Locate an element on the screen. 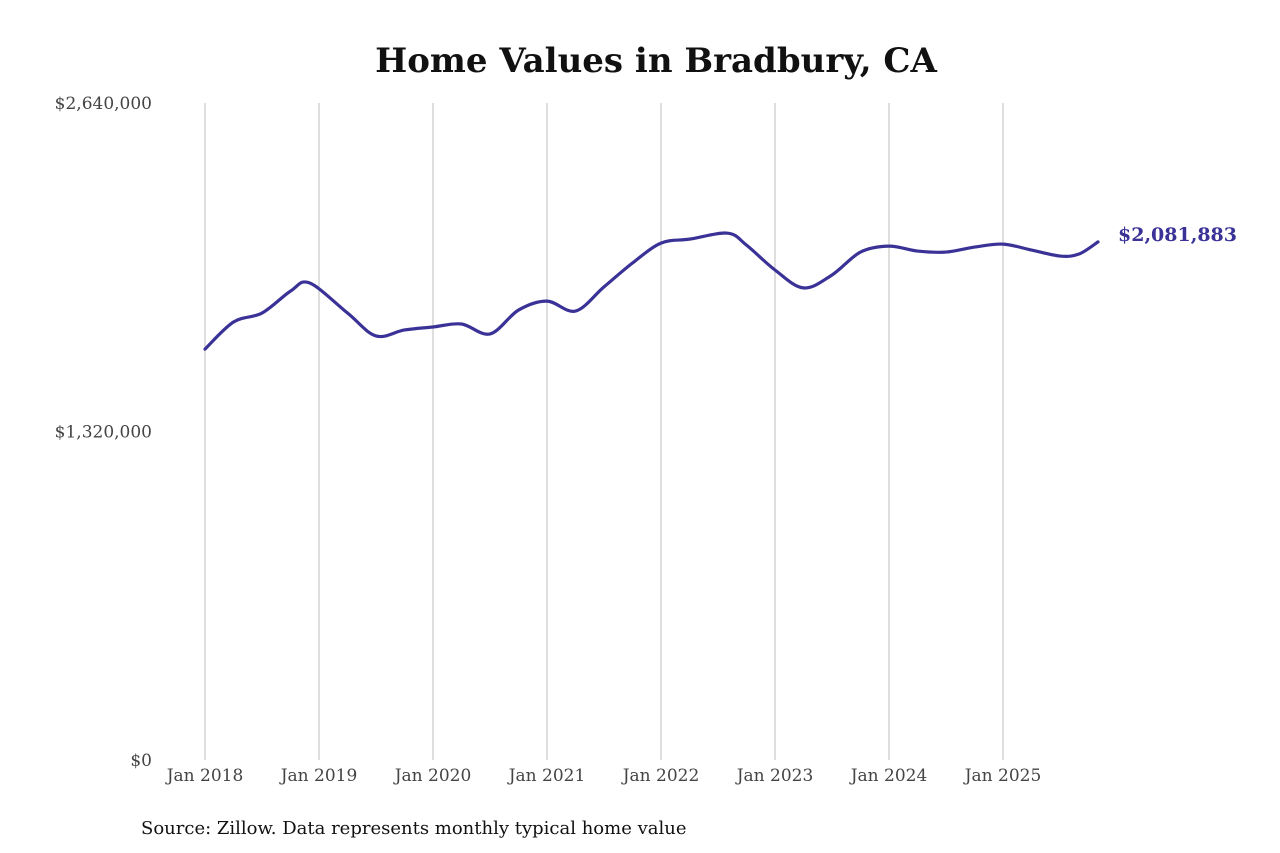  end-value-label: $2,081,883 is located at coordinates (1177, 235).